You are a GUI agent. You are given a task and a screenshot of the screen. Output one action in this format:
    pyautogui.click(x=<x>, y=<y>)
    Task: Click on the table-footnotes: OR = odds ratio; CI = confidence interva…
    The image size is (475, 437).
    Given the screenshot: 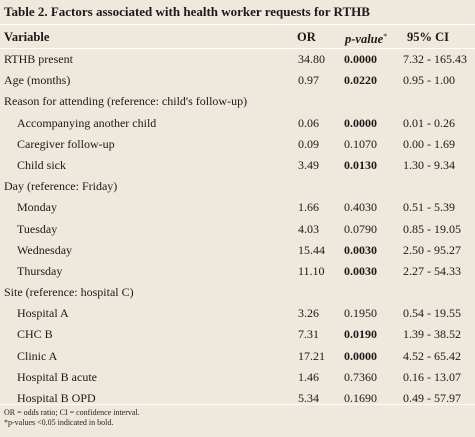 What is the action you would take?
    pyautogui.click(x=72, y=417)
    